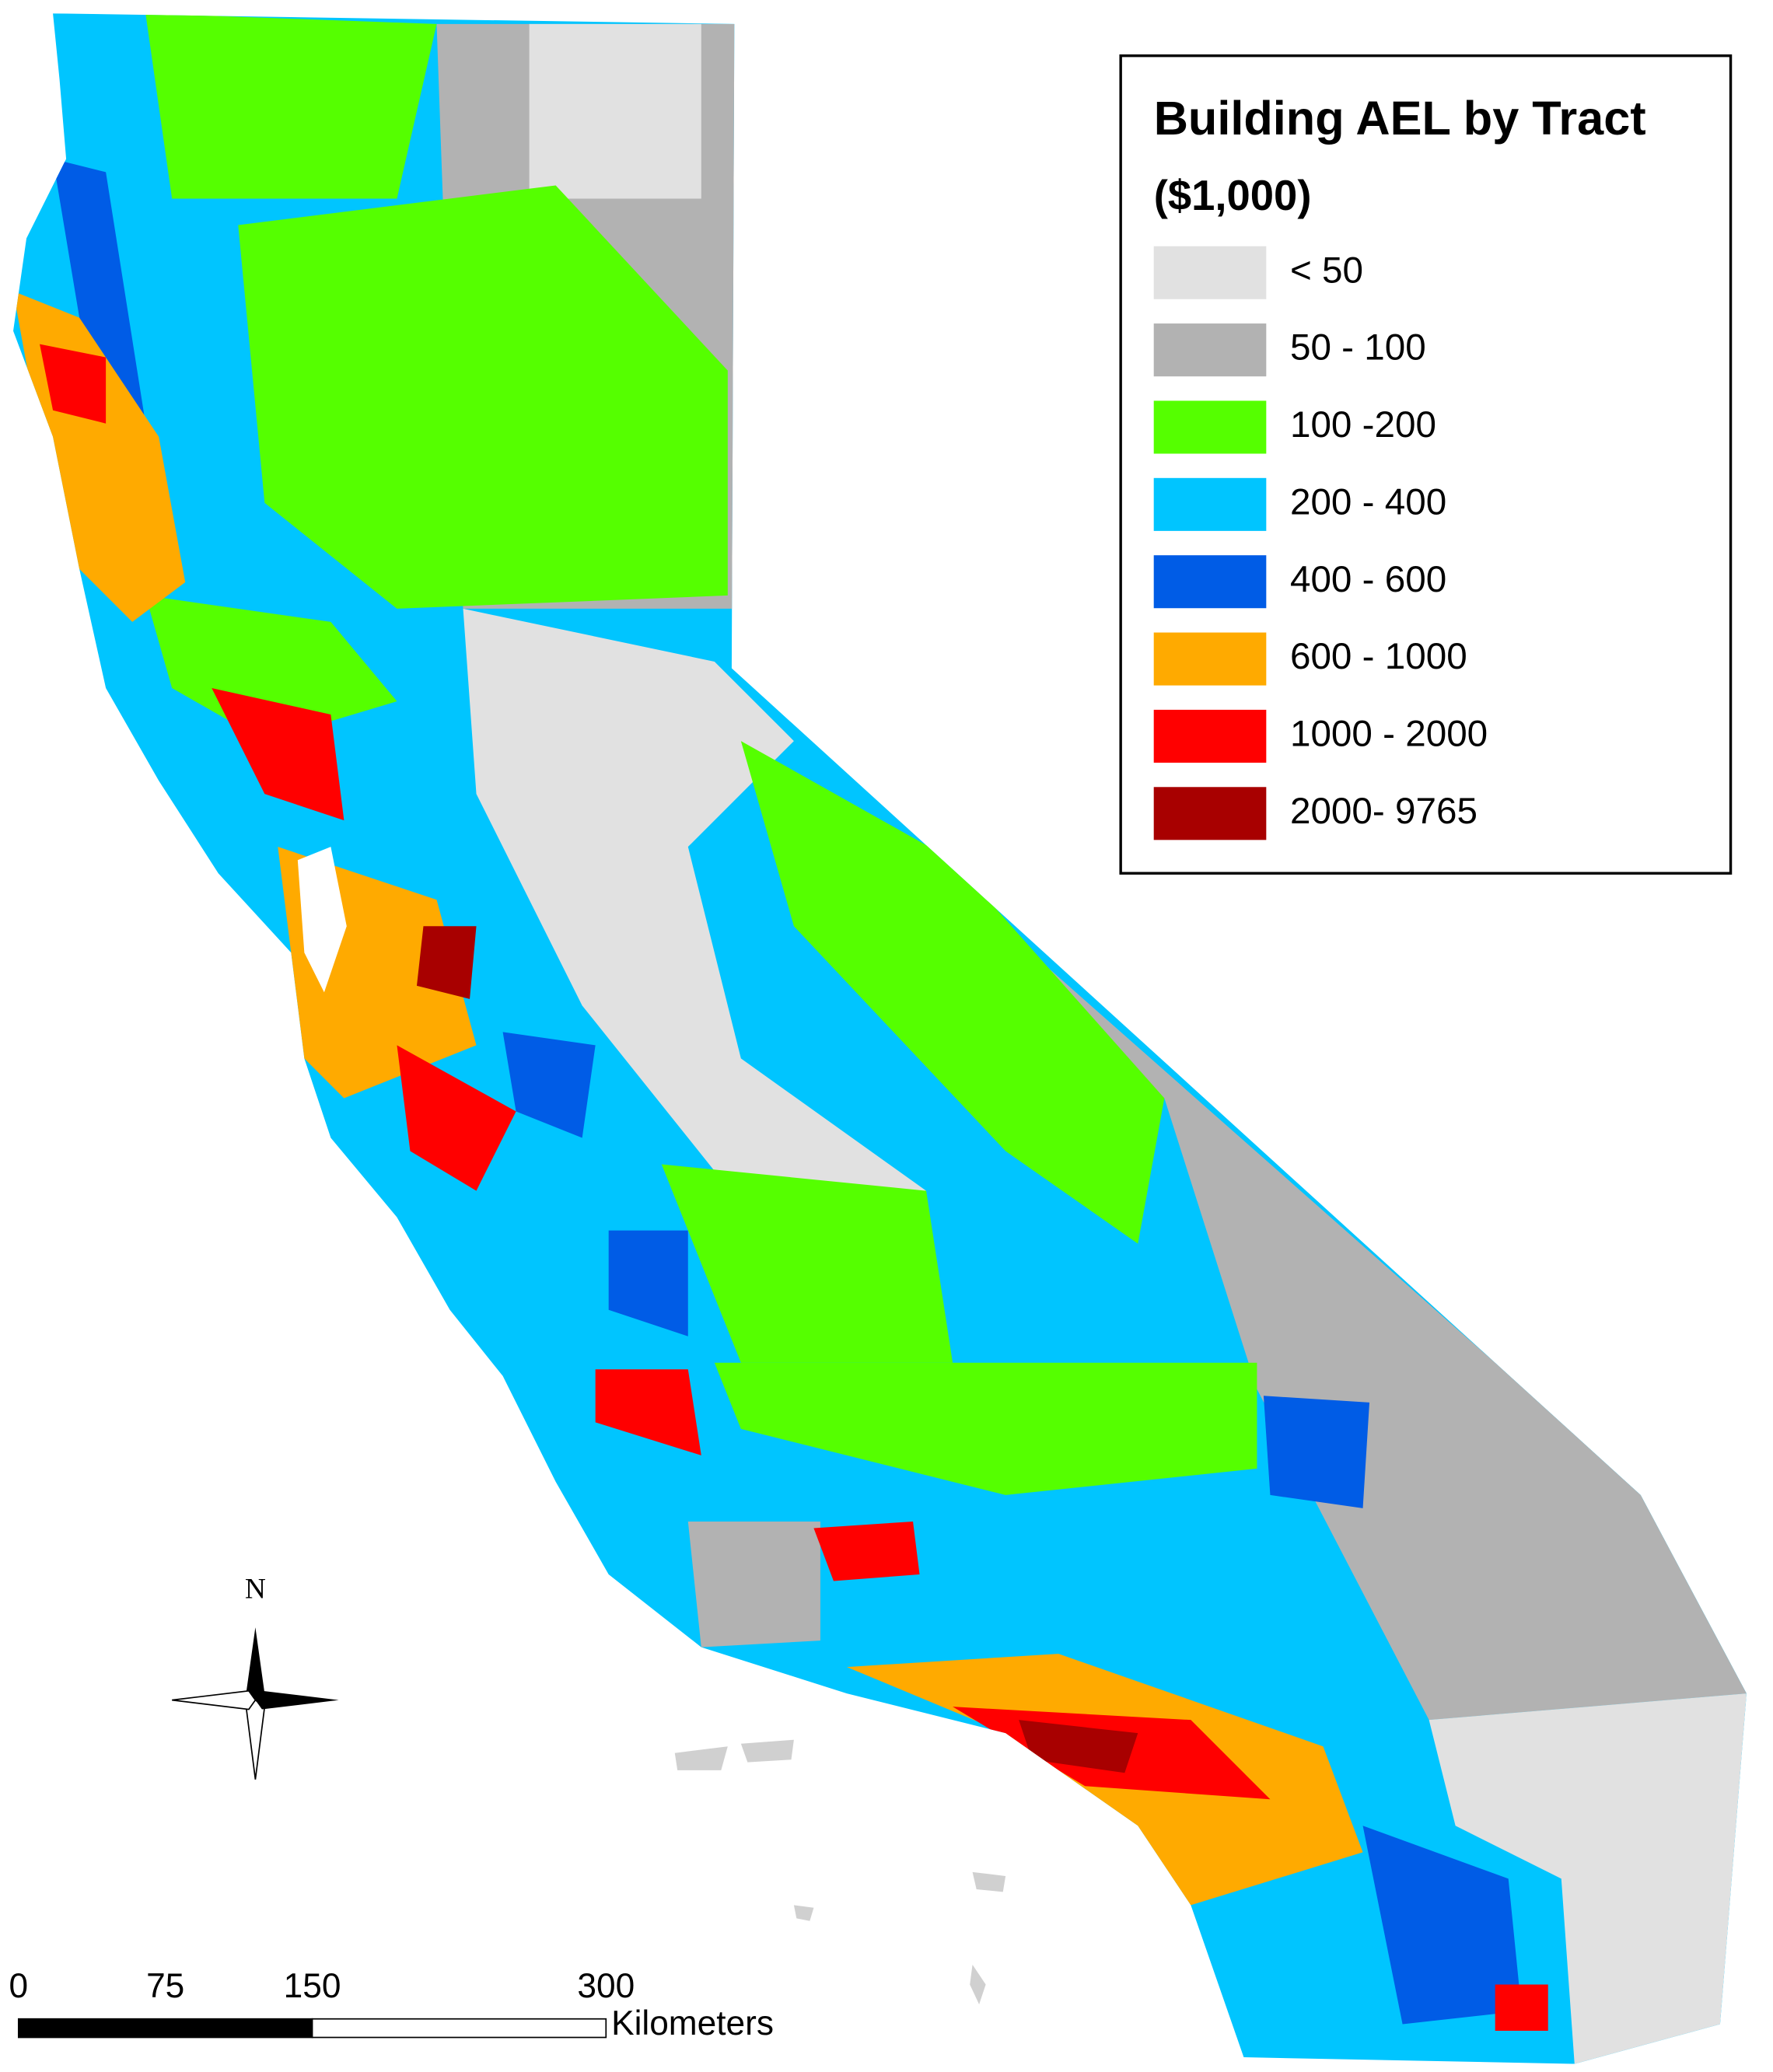 The height and width of the screenshot is (2072, 1773). Describe the element at coordinates (1363, 424) in the screenshot. I see `legend-label: 100 -200` at that location.